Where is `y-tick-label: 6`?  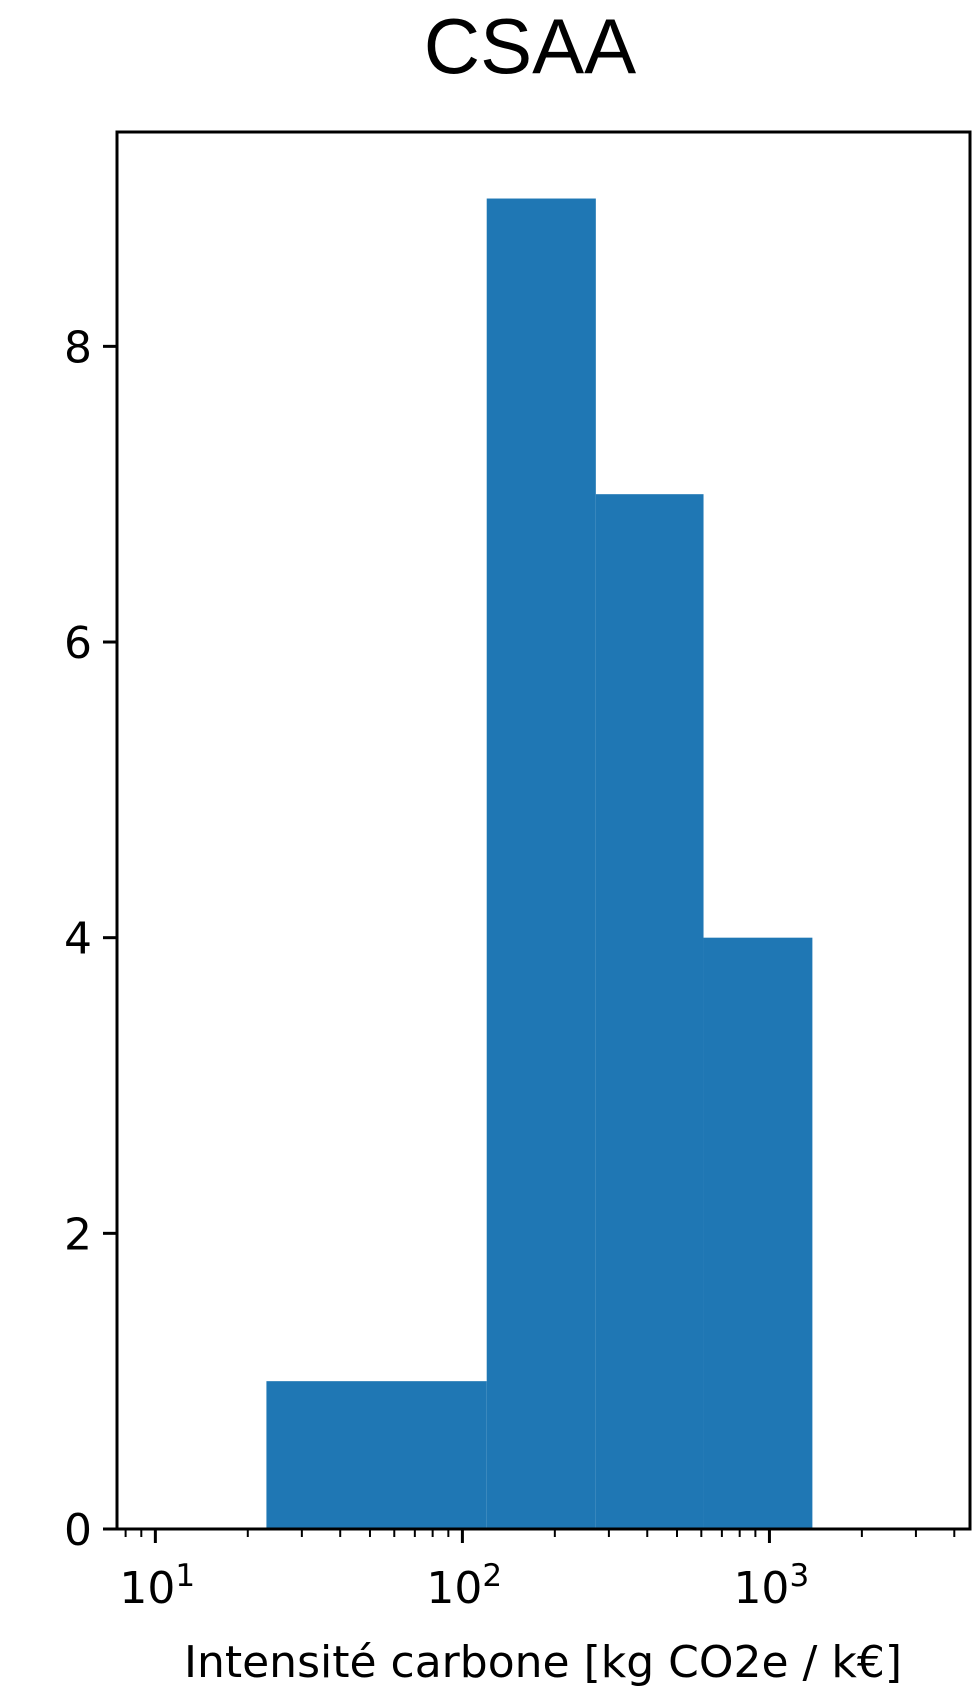
y-tick-label: 6 is located at coordinates (78, 643).